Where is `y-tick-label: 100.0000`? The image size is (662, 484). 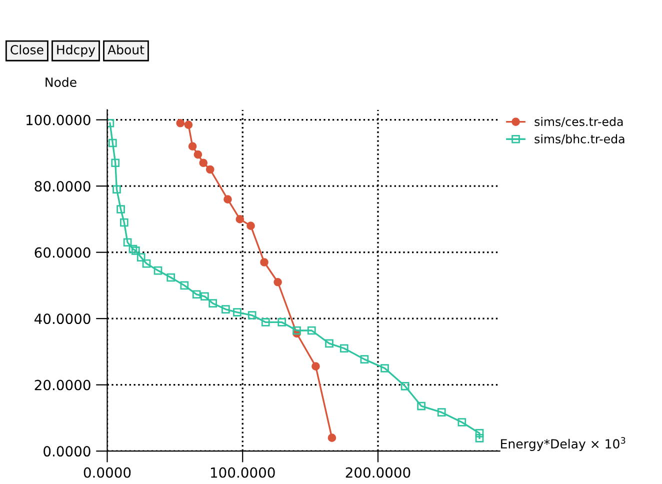 y-tick-label: 100.0000 is located at coordinates (58, 120).